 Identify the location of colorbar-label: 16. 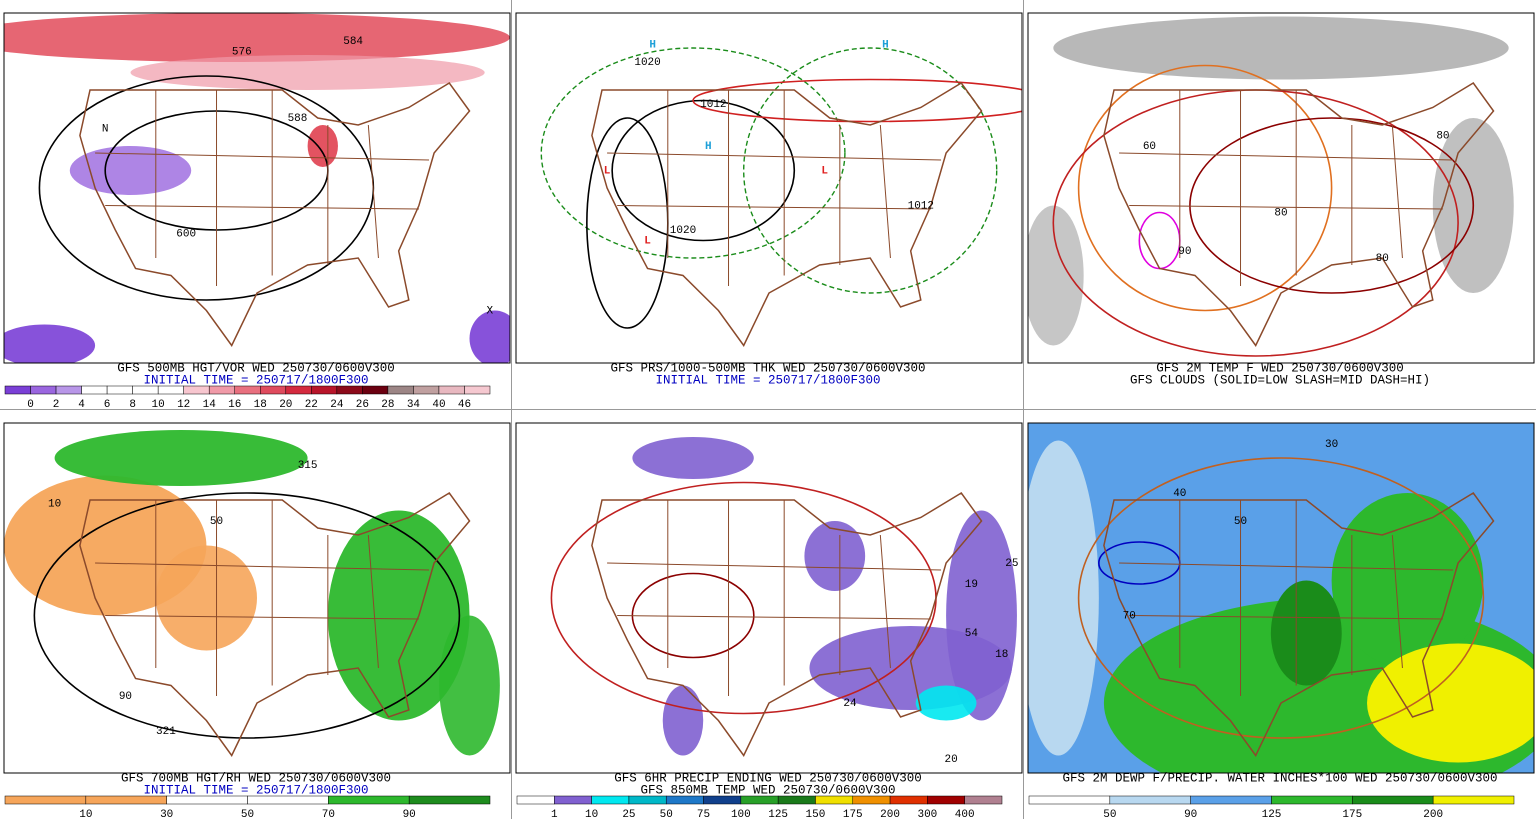
(234, 405).